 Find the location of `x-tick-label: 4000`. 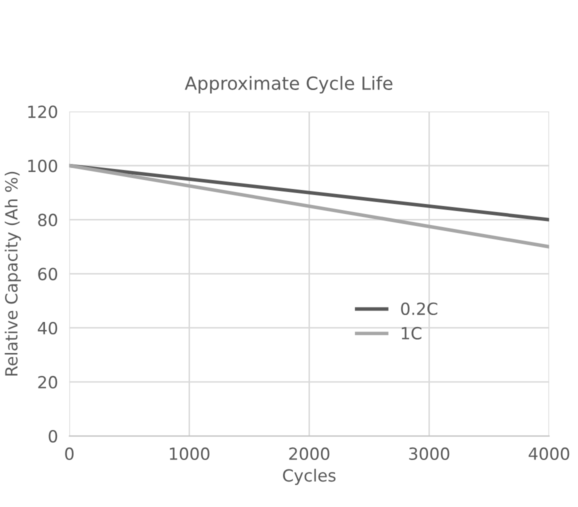

x-tick-label: 4000 is located at coordinates (549, 453).